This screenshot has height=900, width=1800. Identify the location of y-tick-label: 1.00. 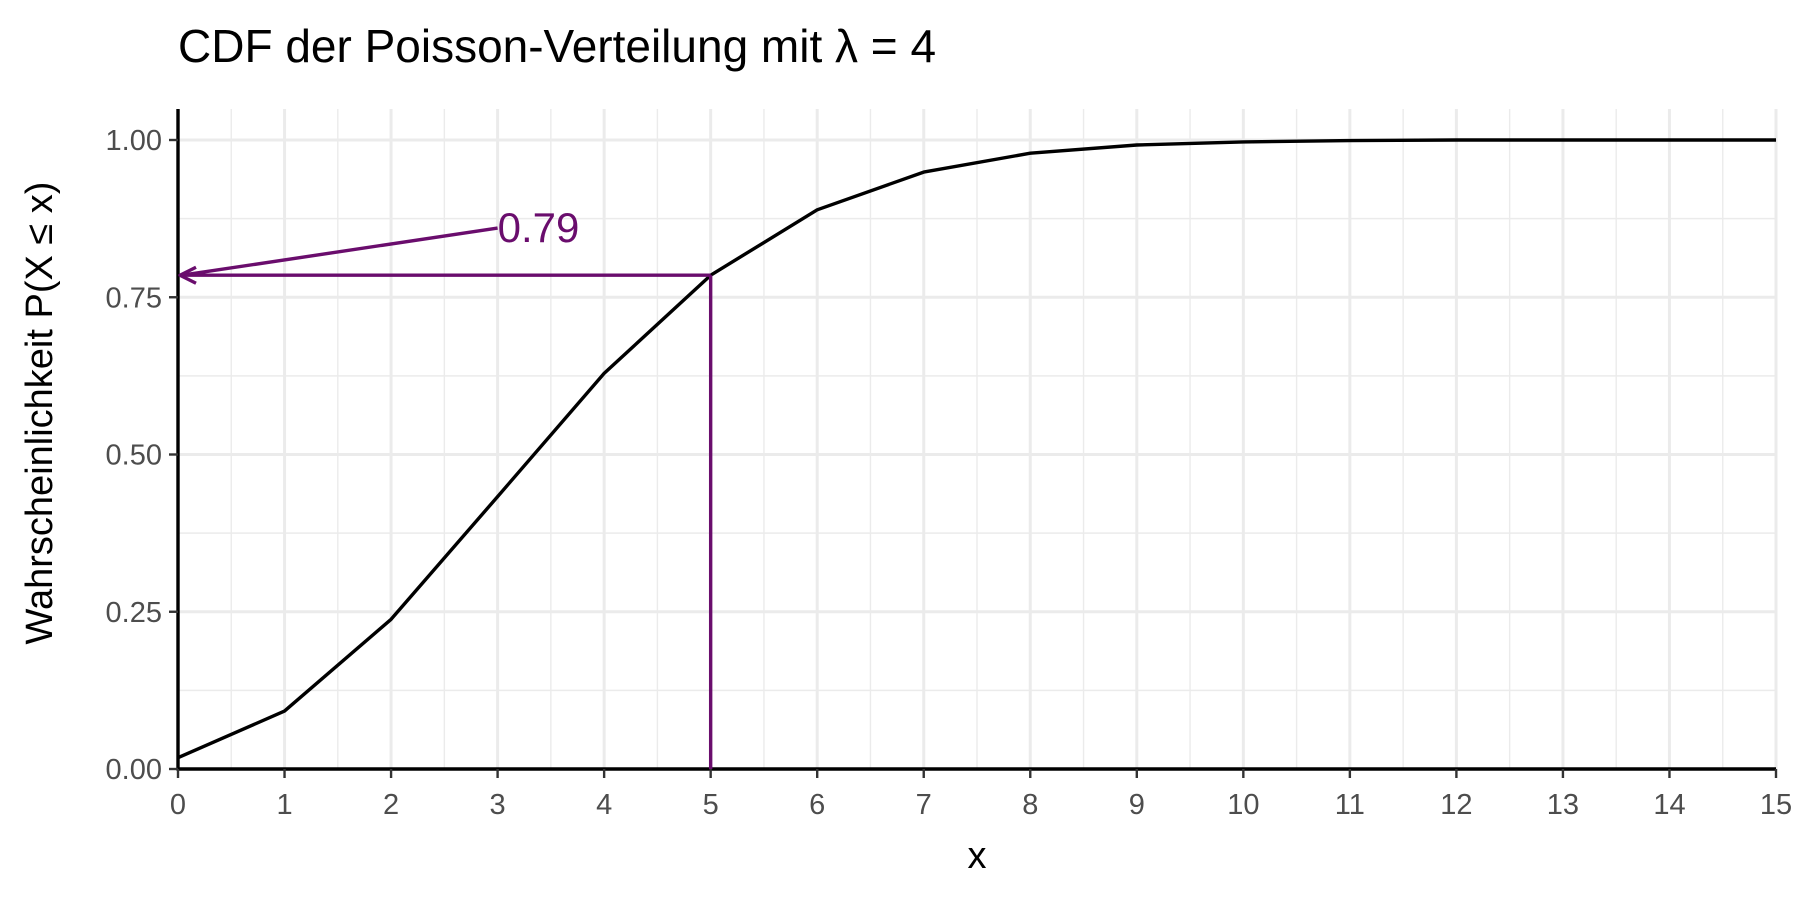
(134, 141).